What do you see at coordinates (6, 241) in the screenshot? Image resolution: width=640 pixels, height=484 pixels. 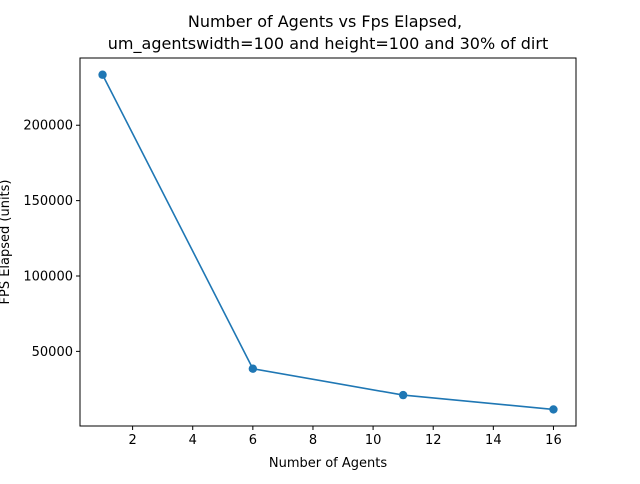 I see `y-axis-label: FPS Elapsed (units)` at bounding box center [6, 241].